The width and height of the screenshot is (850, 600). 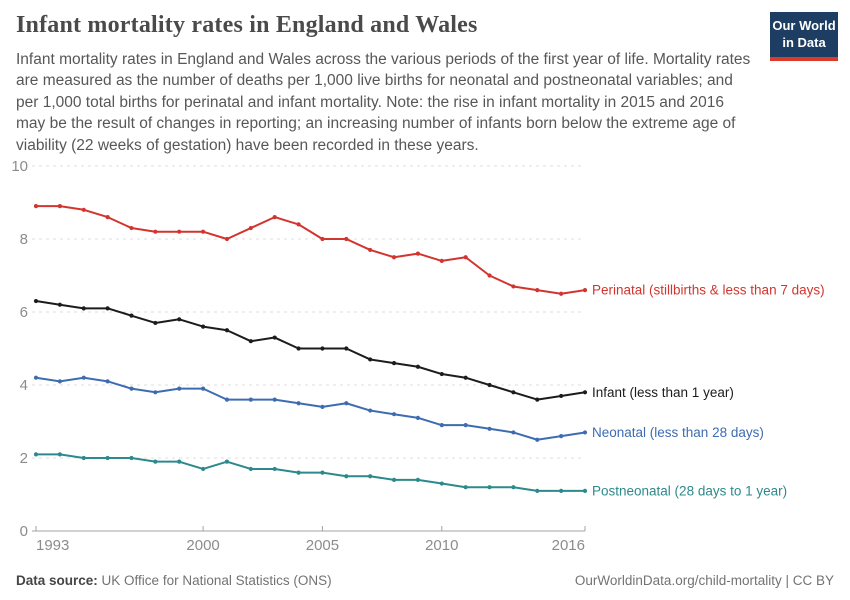 I want to click on data-point-neonatal-1996, so click(x=107, y=381).